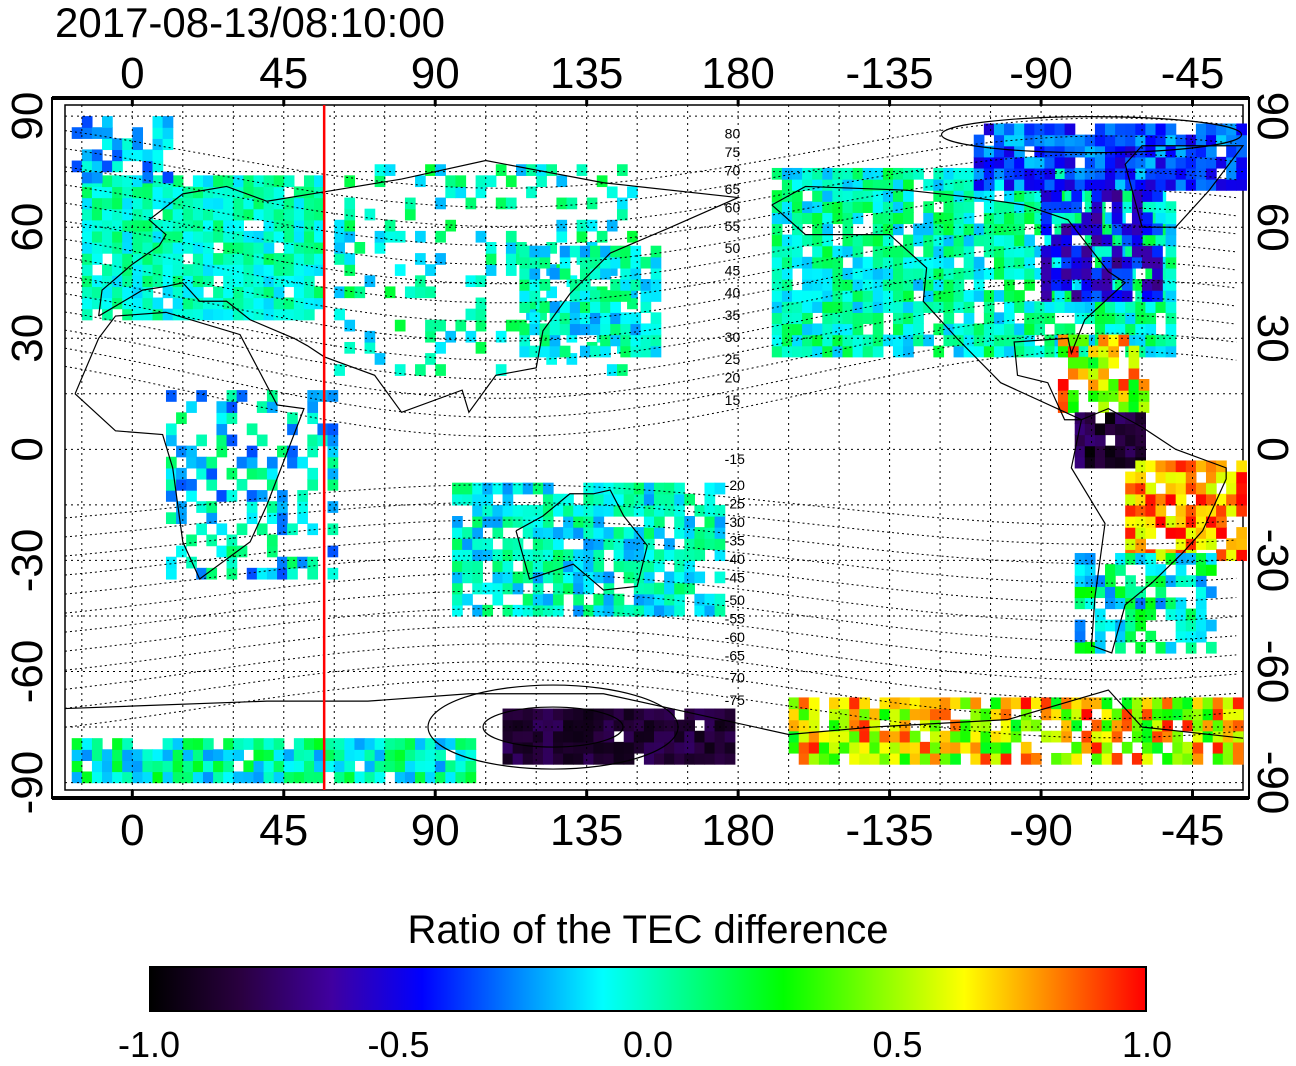  Describe the element at coordinates (648, 1044) in the screenshot. I see `colorbar-label: 0.0` at that location.